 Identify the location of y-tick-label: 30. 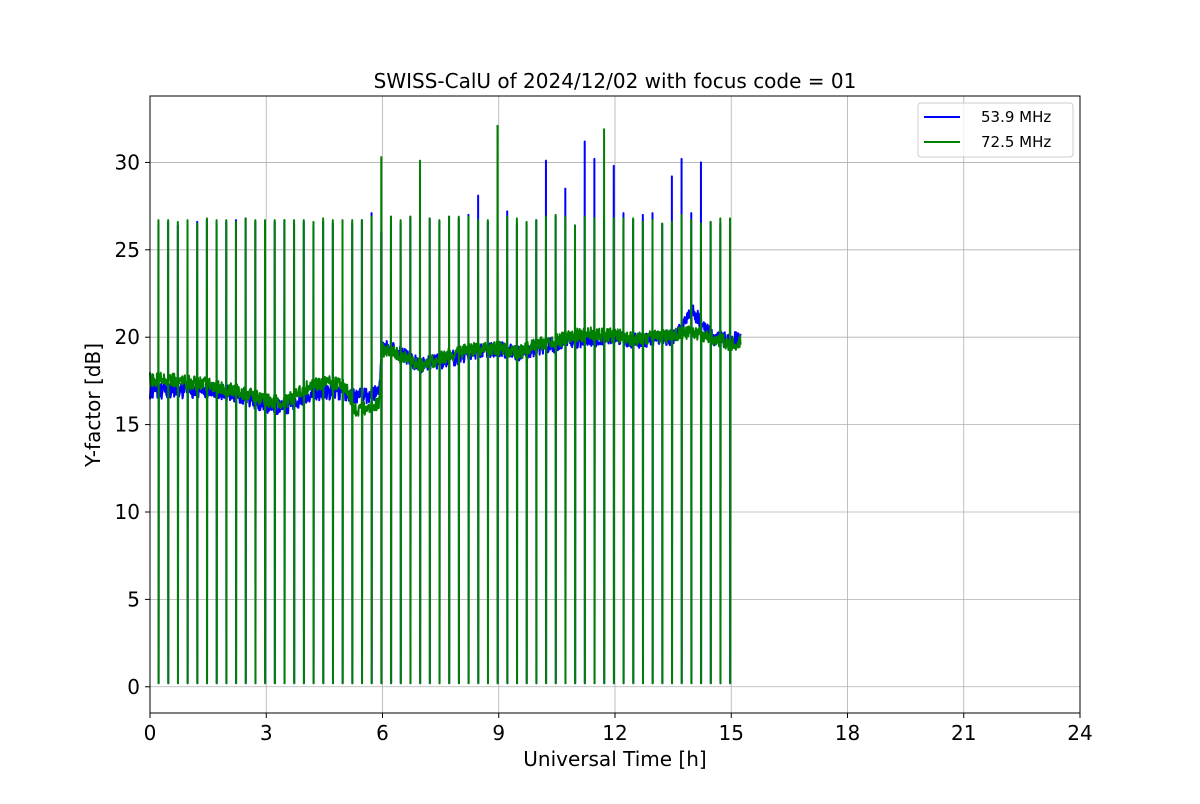
(127, 162).